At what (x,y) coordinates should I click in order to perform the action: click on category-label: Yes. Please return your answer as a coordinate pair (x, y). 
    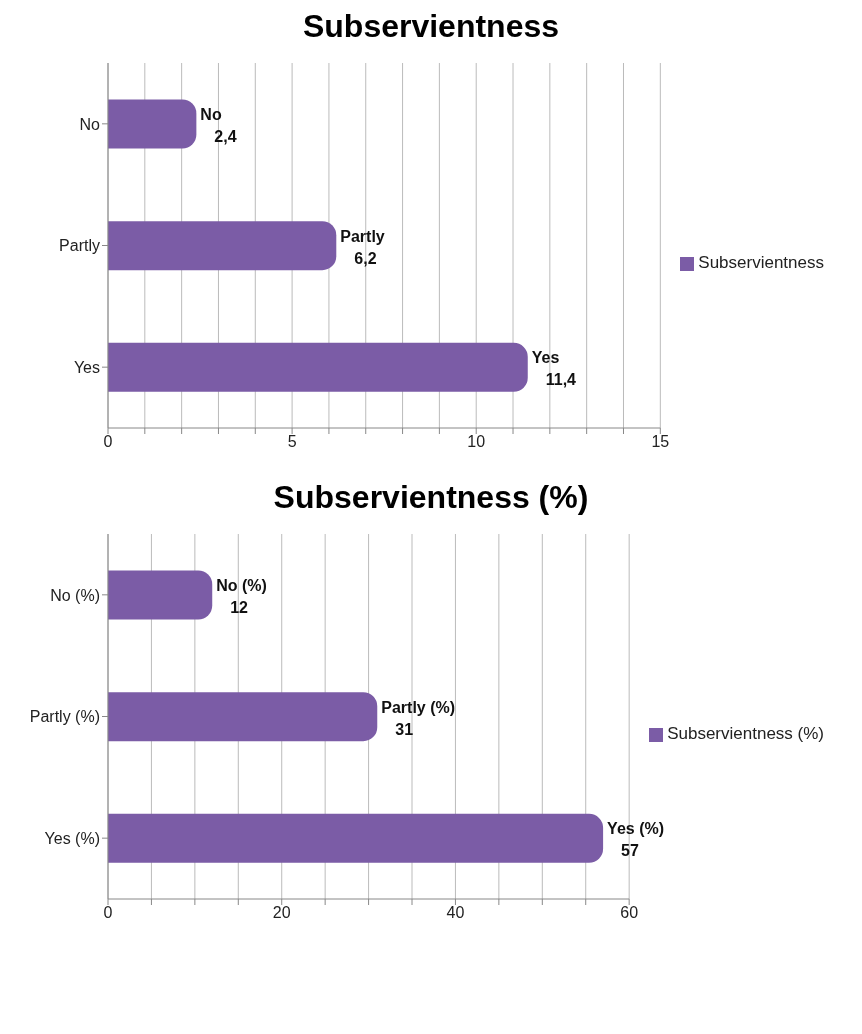
    Looking at the image, I should click on (545, 358).